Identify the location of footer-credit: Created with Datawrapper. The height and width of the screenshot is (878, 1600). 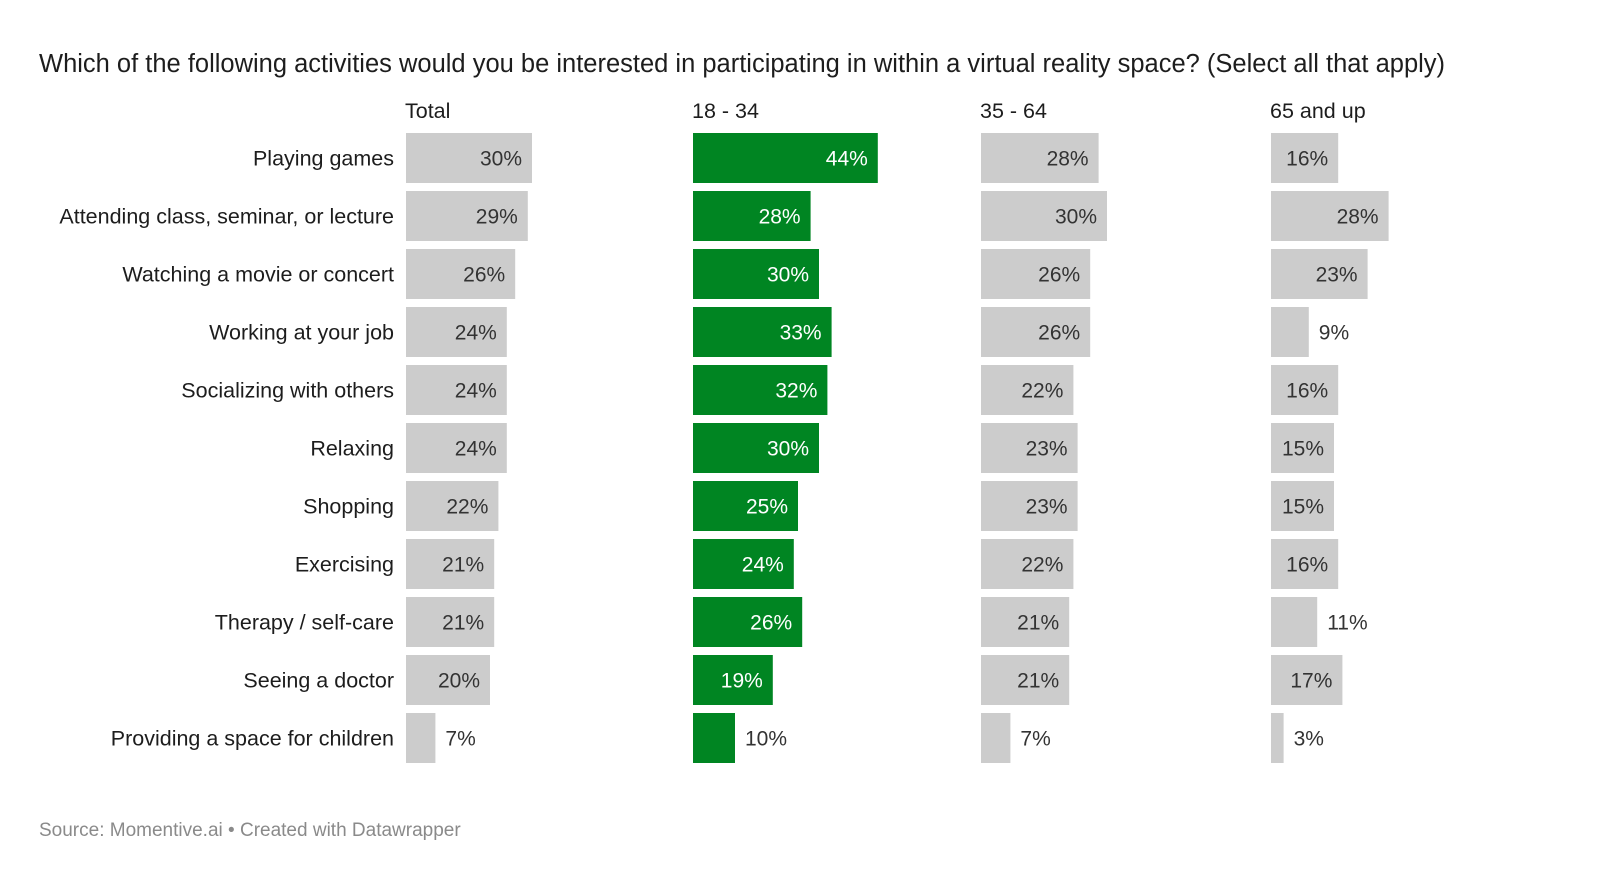
(350, 830).